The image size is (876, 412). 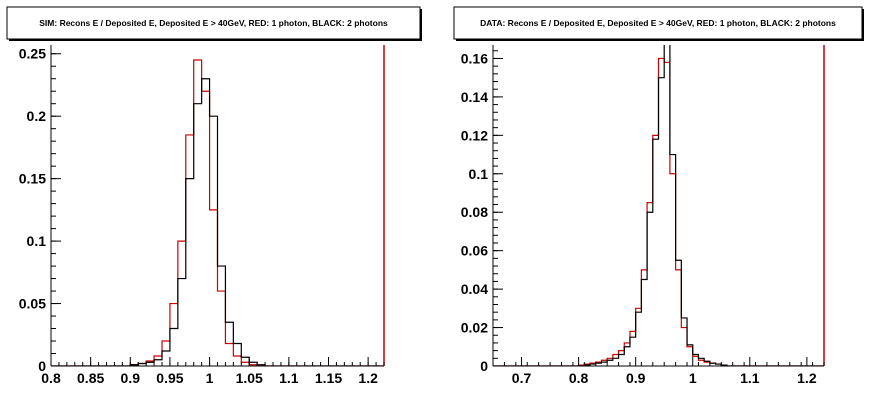 What do you see at coordinates (32, 54) in the screenshot?
I see `y-tick-label: 0.25` at bounding box center [32, 54].